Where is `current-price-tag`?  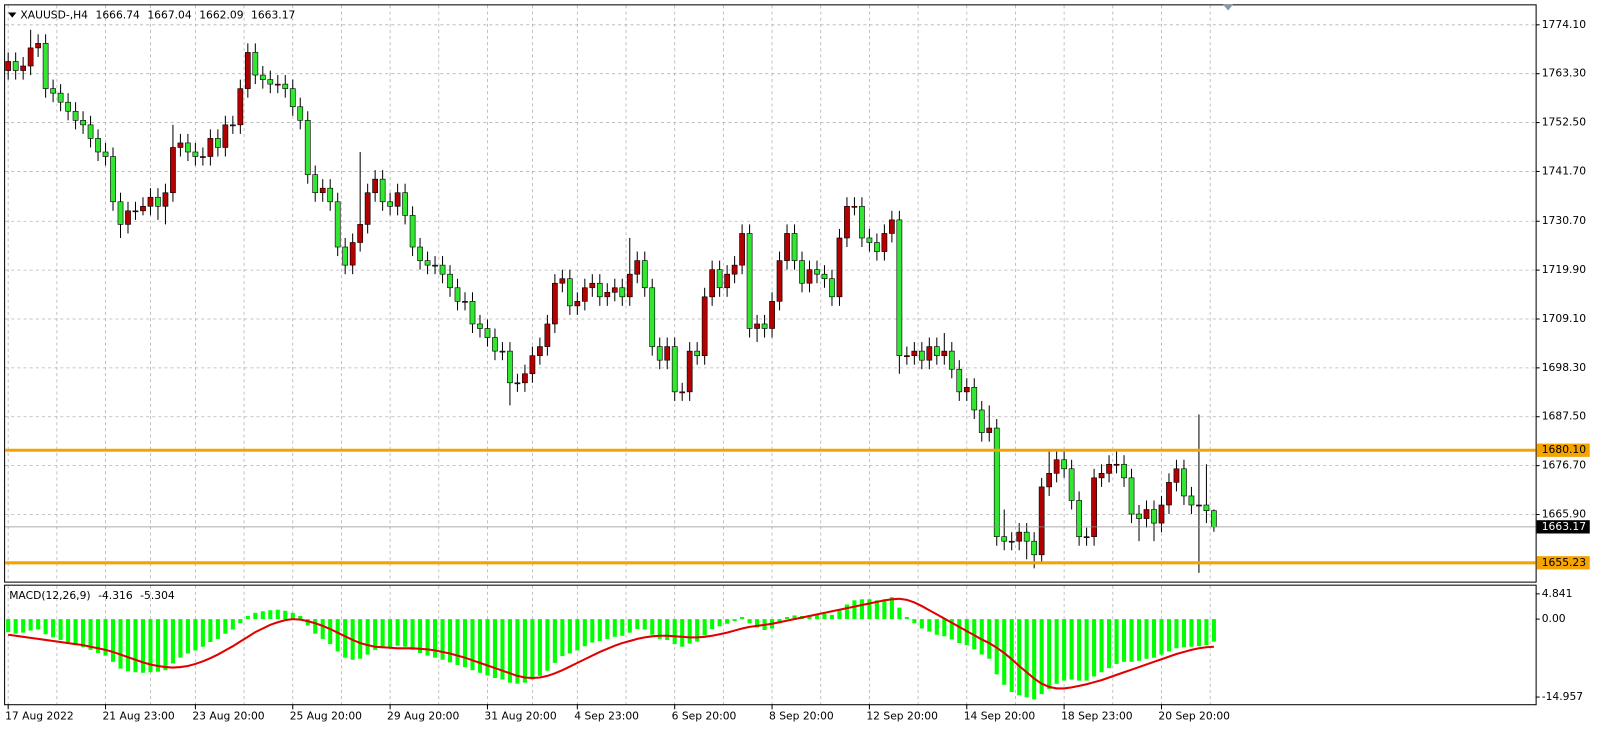 current-price-tag is located at coordinates (1563, 527).